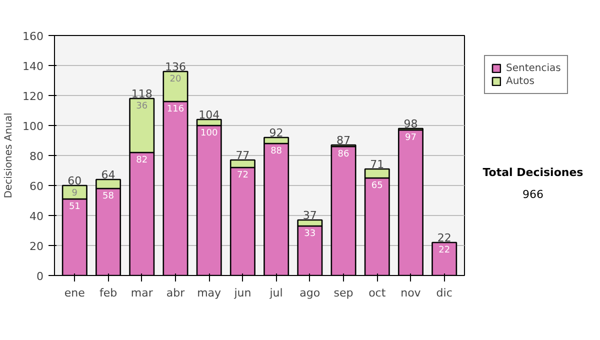 The width and height of the screenshot is (600, 340). Describe the element at coordinates (37, 246) in the screenshot. I see `y-tick-label: 20` at that location.